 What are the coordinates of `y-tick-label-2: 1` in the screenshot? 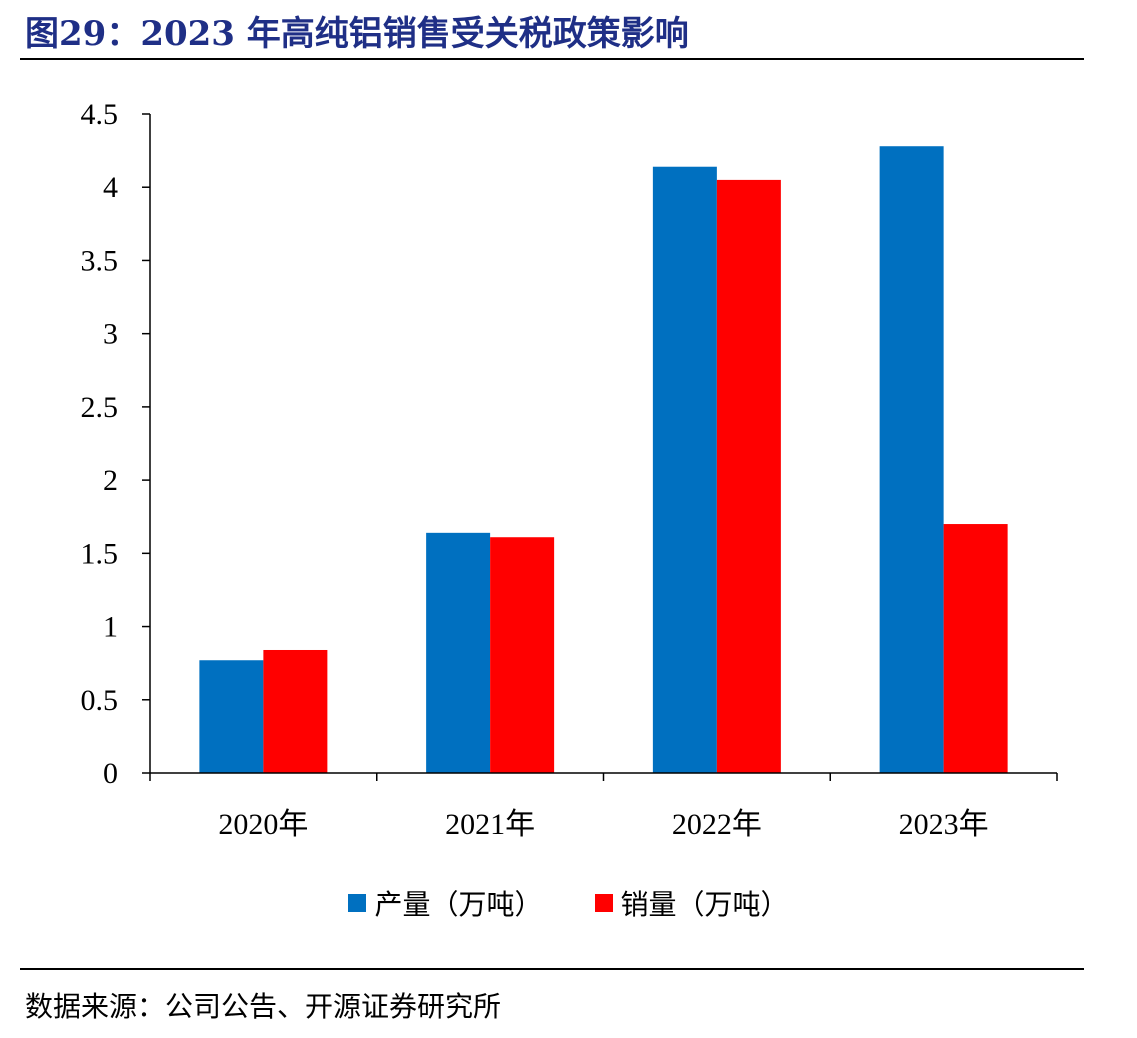 It's located at (110, 627).